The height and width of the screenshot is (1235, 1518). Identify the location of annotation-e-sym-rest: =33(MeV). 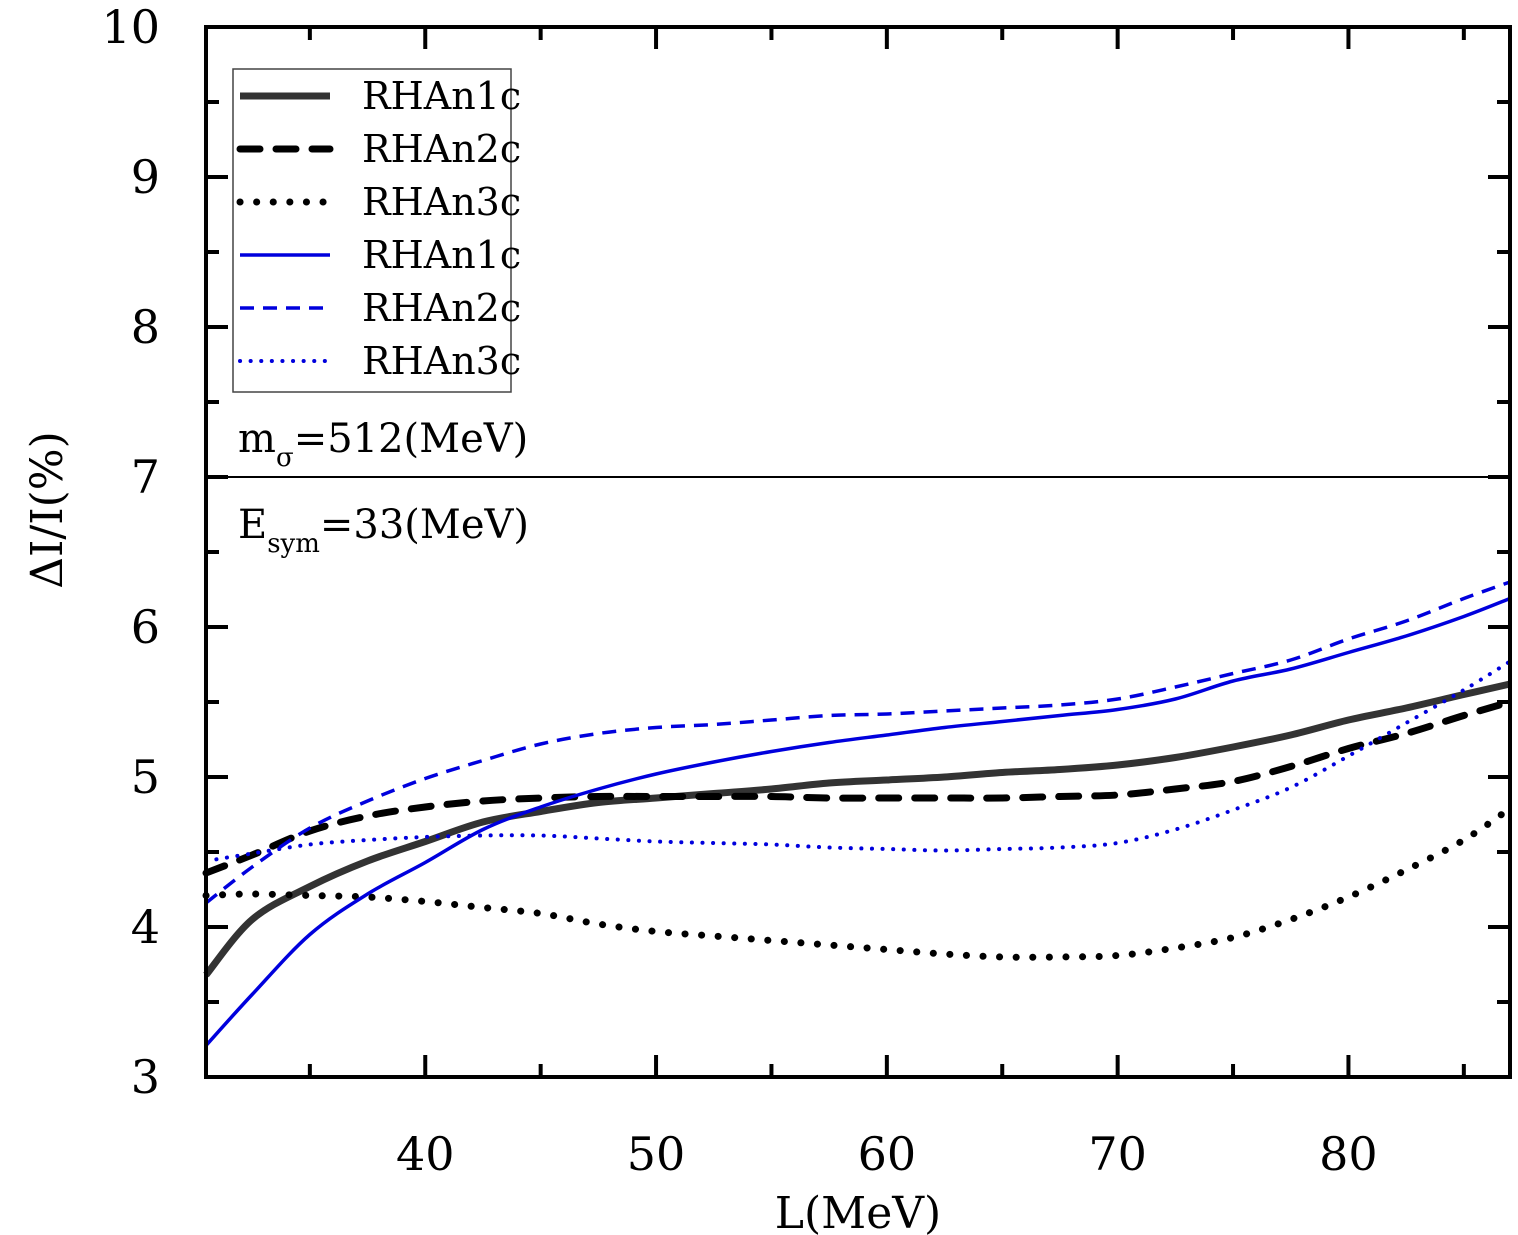
(424, 525).